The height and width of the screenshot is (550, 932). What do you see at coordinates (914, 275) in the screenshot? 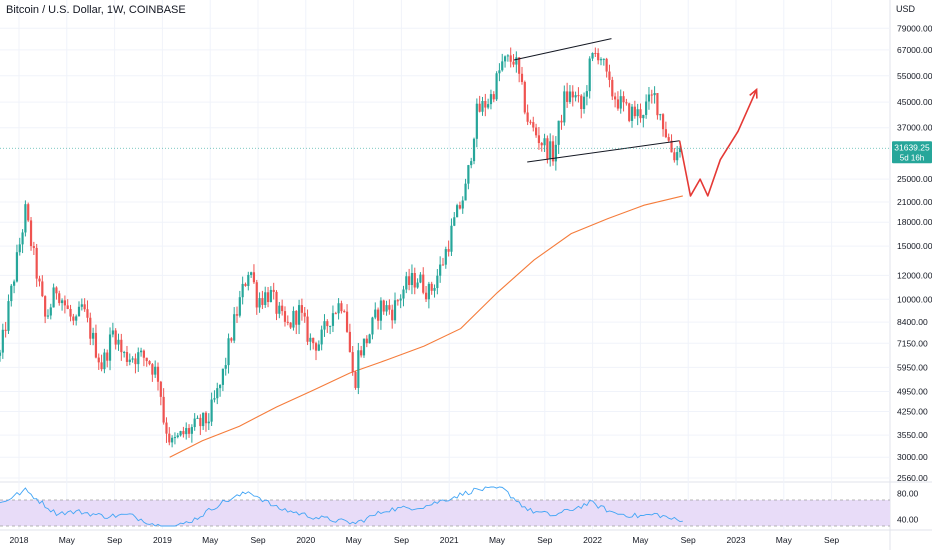
I see `y-tick-label: 12000.00` at bounding box center [914, 275].